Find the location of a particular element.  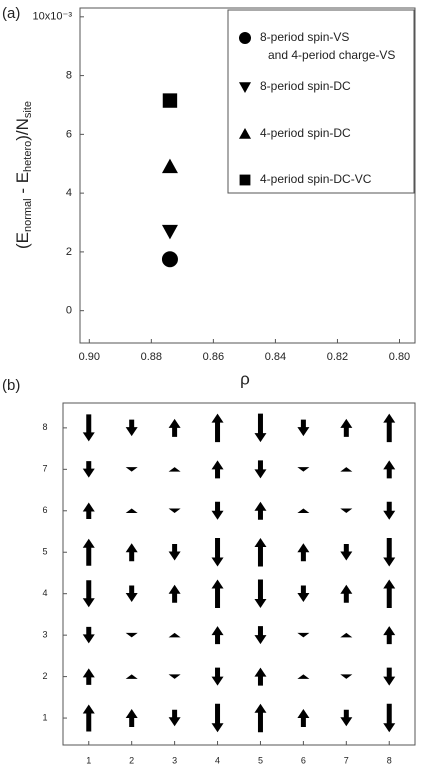

x-tick-label: 0.80 is located at coordinates (399, 357).